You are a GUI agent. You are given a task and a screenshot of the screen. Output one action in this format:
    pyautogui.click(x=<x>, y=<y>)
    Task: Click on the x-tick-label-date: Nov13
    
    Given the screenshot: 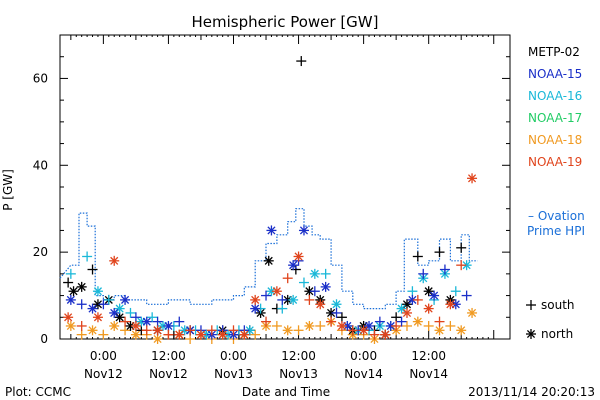 What is the action you would take?
    pyautogui.click(x=298, y=374)
    